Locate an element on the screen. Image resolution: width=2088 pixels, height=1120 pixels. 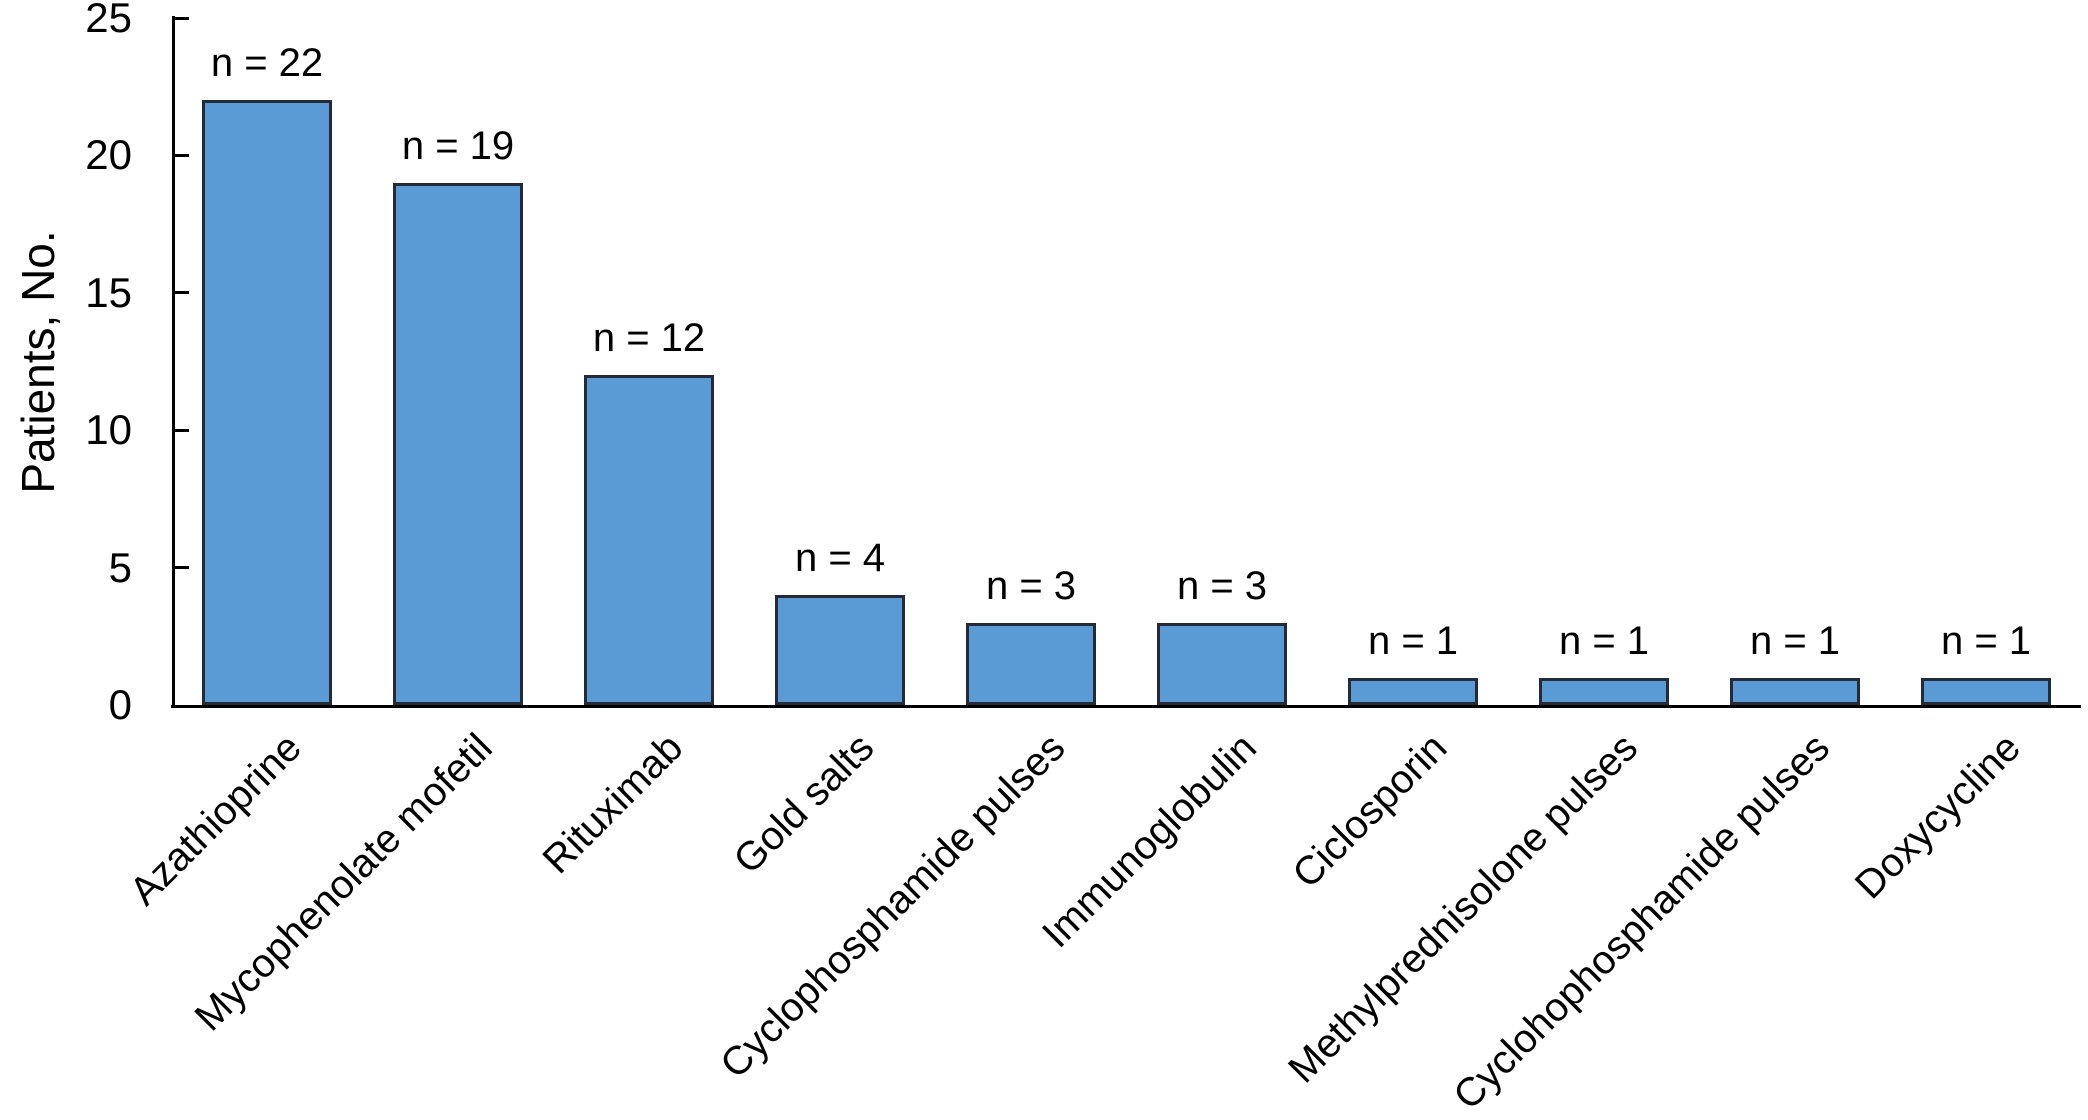
y-tick-label: 25 is located at coordinates (108, 20).